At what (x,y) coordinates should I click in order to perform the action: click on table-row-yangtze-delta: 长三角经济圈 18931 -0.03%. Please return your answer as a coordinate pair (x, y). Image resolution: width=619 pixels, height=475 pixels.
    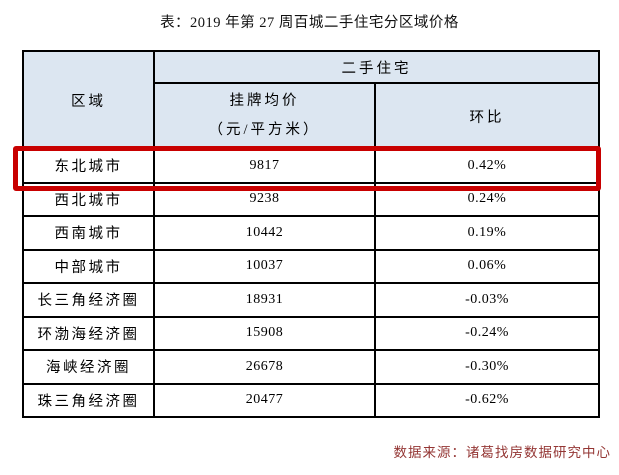
    Looking at the image, I should click on (311, 300).